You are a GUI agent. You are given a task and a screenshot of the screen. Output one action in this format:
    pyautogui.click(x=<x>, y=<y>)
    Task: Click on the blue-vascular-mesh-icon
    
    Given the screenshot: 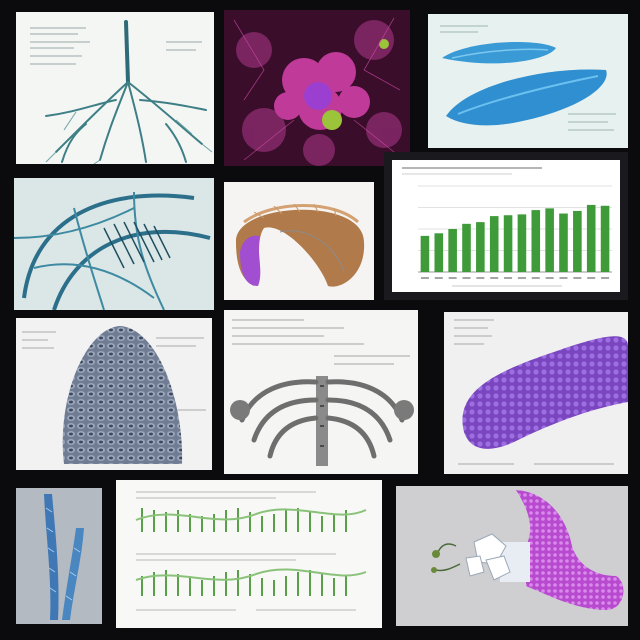 What is the action you would take?
    pyautogui.click(x=112, y=250)
    